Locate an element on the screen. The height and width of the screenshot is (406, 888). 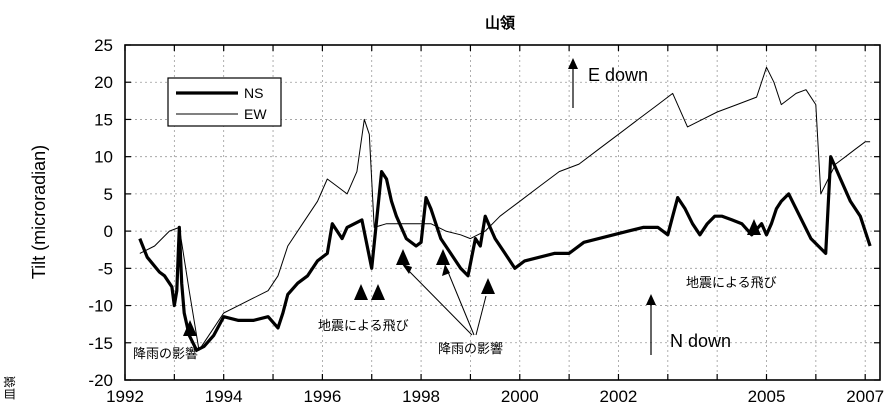
x-tick-label: 1996 is located at coordinates (322, 396).